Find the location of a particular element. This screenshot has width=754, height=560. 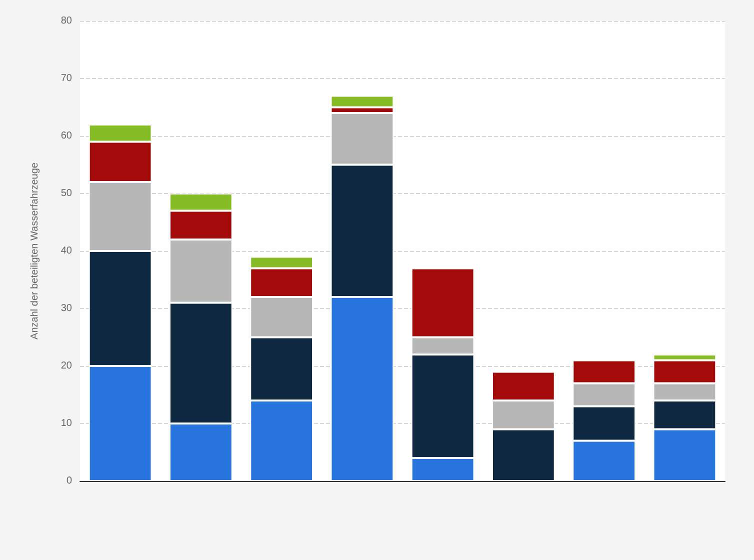

y-tick-label: 80 is located at coordinates (66, 21).